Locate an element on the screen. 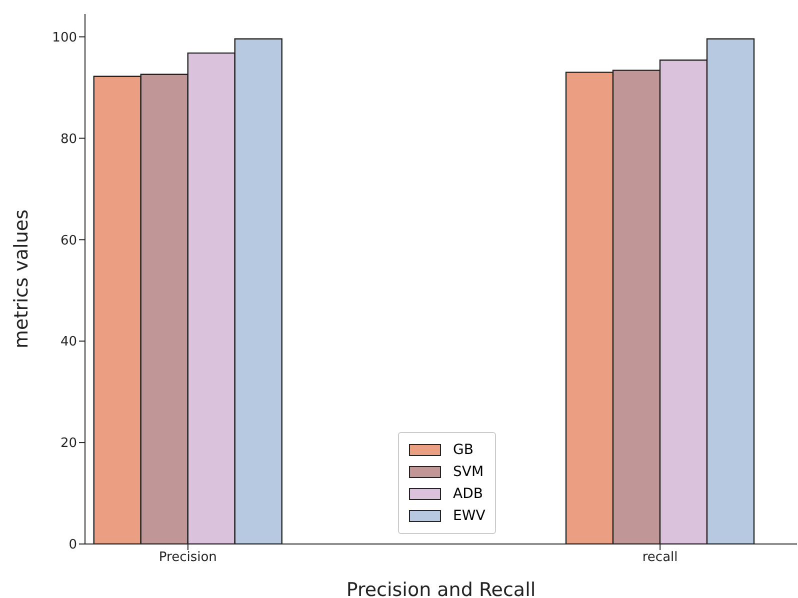  legend-label: SVM is located at coordinates (468, 472).